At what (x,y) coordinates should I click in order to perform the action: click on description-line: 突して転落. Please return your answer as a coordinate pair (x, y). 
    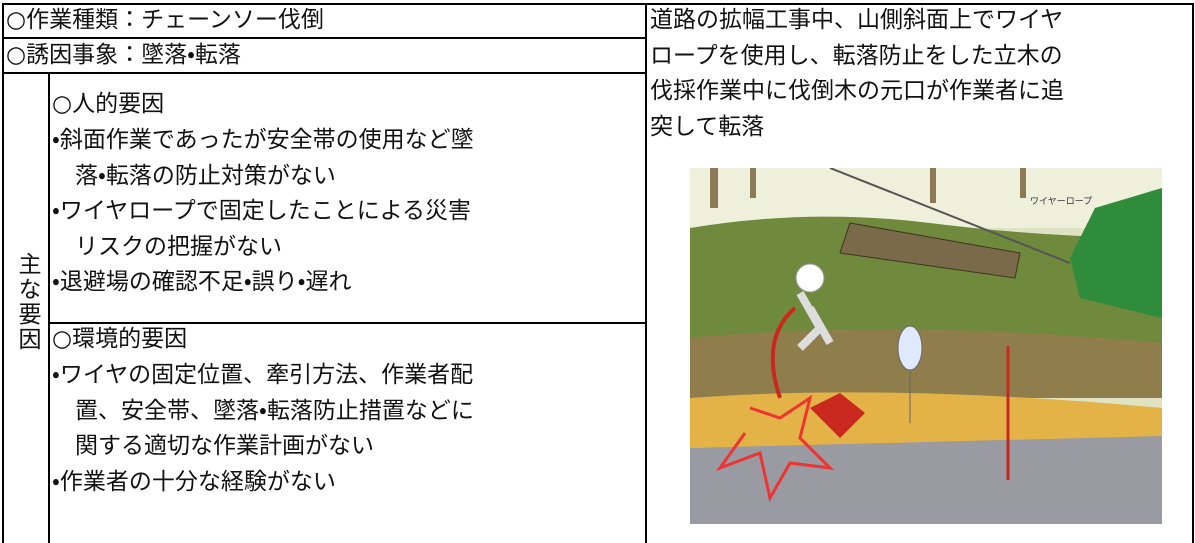
    Looking at the image, I should click on (707, 126).